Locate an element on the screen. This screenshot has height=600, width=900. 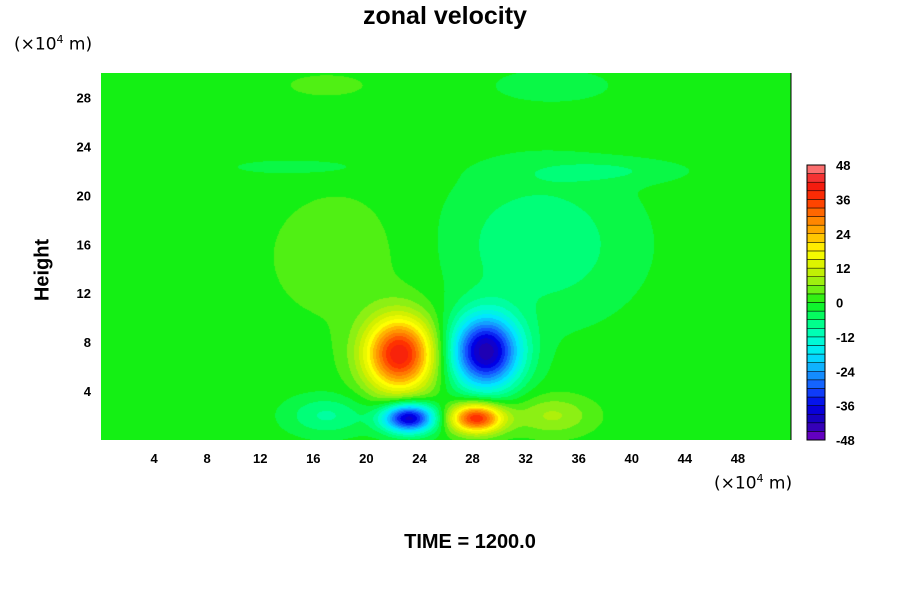
x-tick-label: 16 is located at coordinates (313, 458).